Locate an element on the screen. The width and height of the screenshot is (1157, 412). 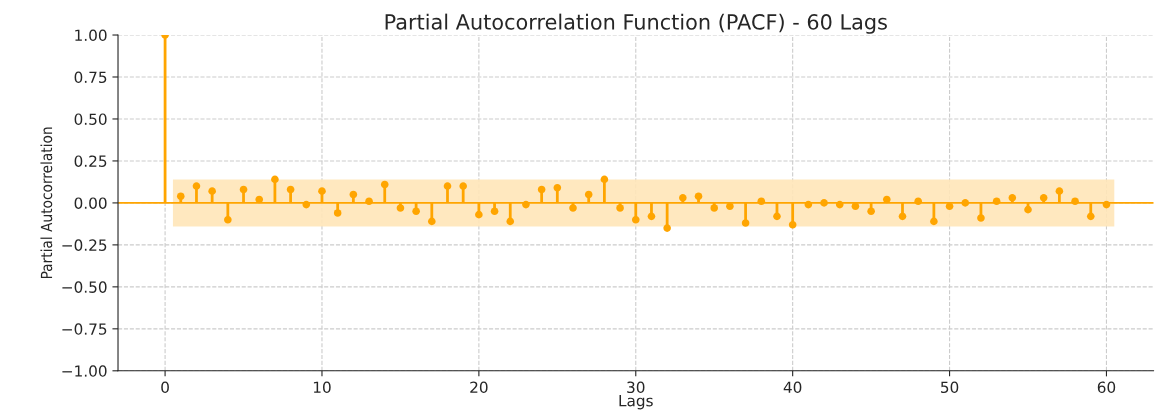
x-tick-label: 10 is located at coordinates (322, 387).